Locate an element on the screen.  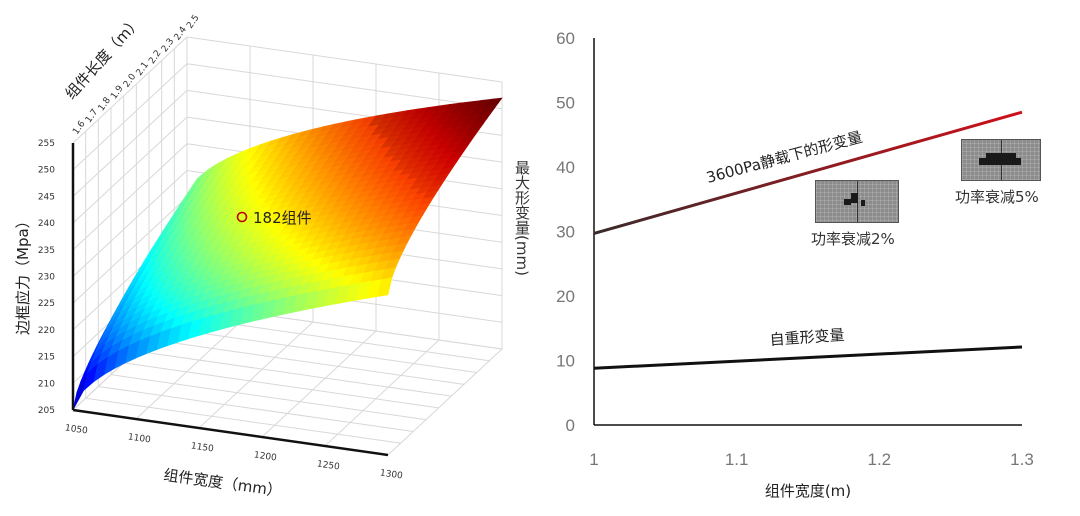
series-line-3600pa is located at coordinates (808, 172).